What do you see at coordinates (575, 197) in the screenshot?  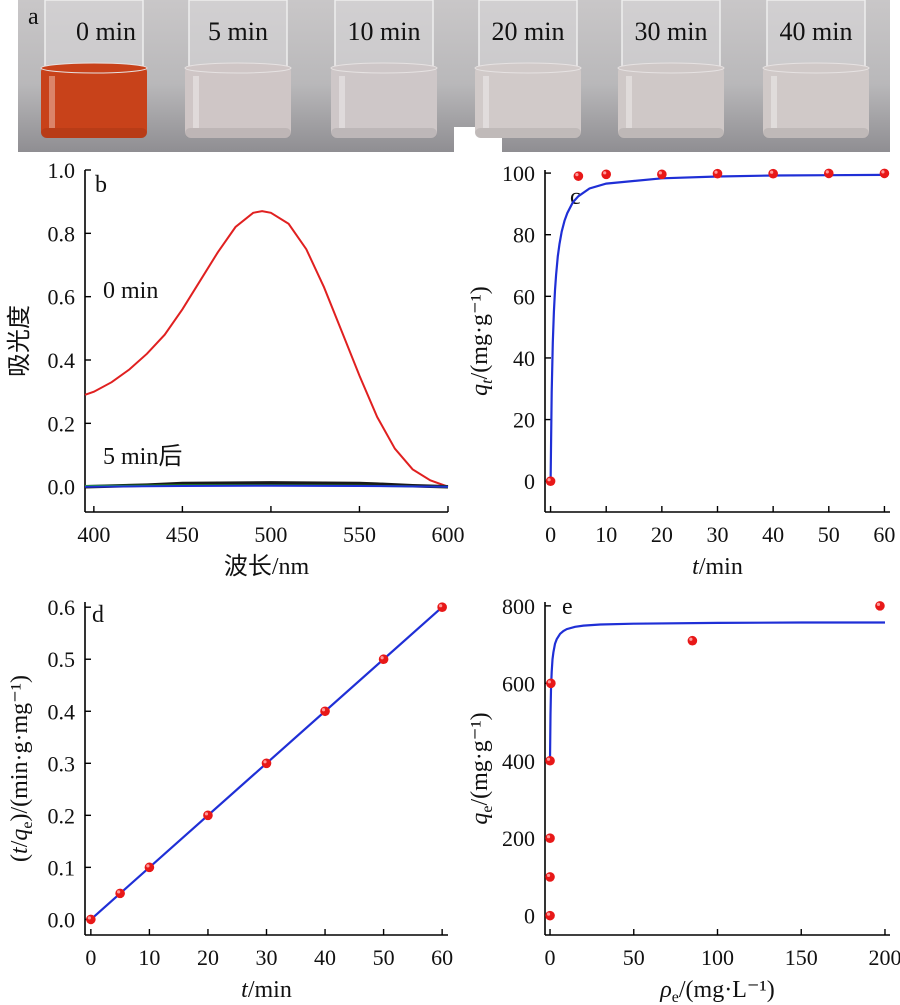 I see `panel-c-letter: c` at bounding box center [575, 197].